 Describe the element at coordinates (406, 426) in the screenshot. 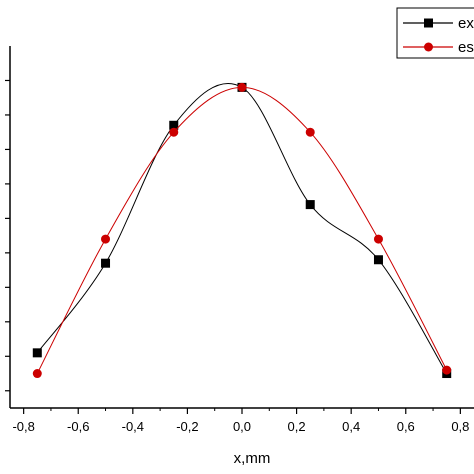

I see `x-tick-label: 0,6` at that location.